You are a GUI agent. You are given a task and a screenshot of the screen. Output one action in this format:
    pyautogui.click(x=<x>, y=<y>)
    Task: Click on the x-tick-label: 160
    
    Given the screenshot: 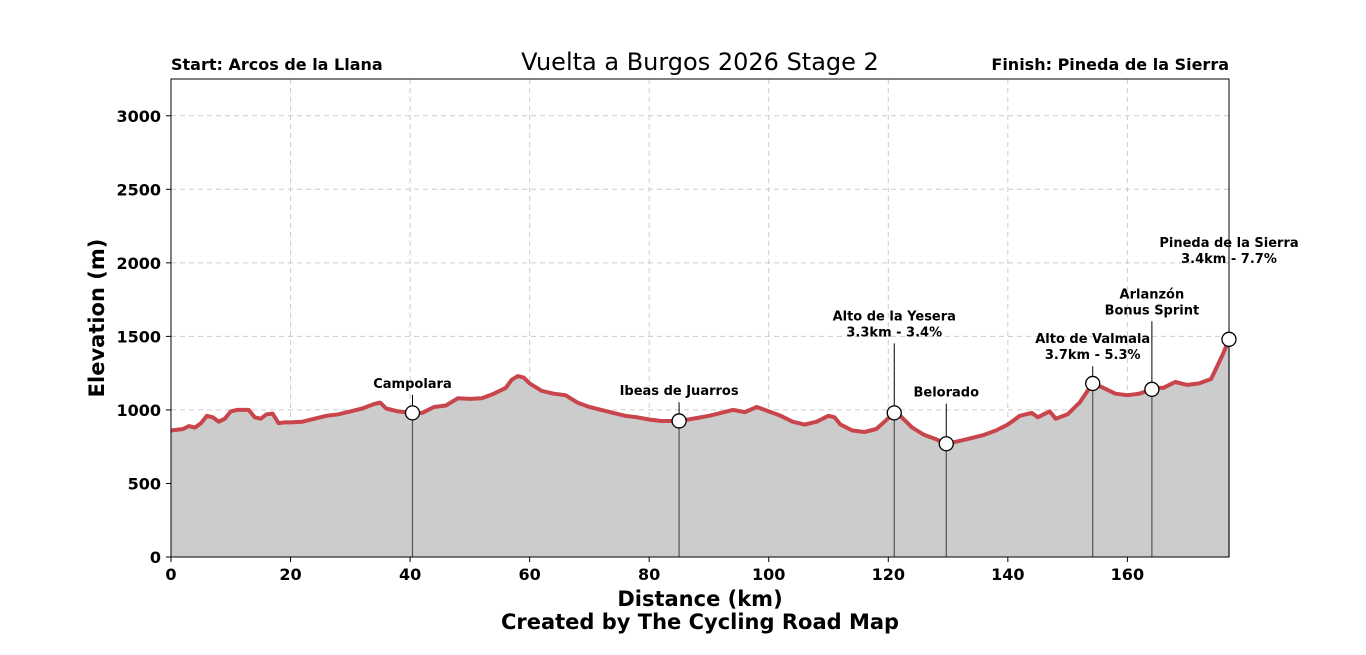 What is the action you would take?
    pyautogui.click(x=1127, y=574)
    